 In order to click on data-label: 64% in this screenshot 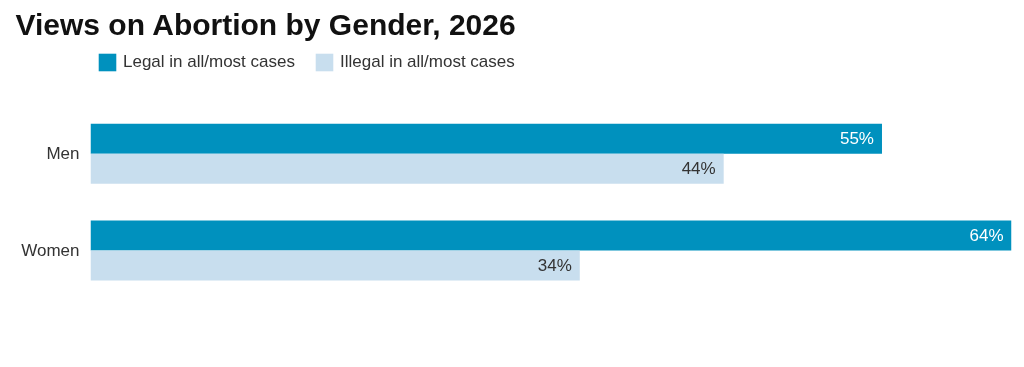, I will do `click(986, 236)`.